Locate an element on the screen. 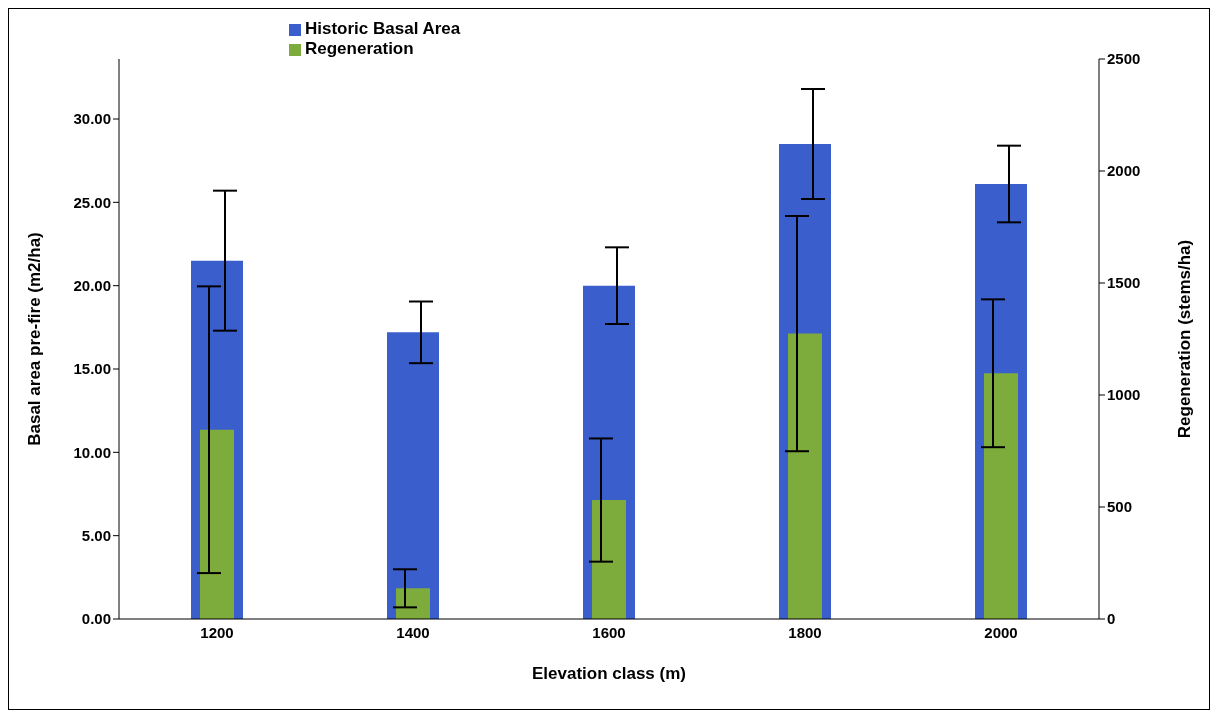 This screenshot has width=1219, height=719. y-axis-title: Basal area pre-fire (m2/ha) is located at coordinates (35, 339).